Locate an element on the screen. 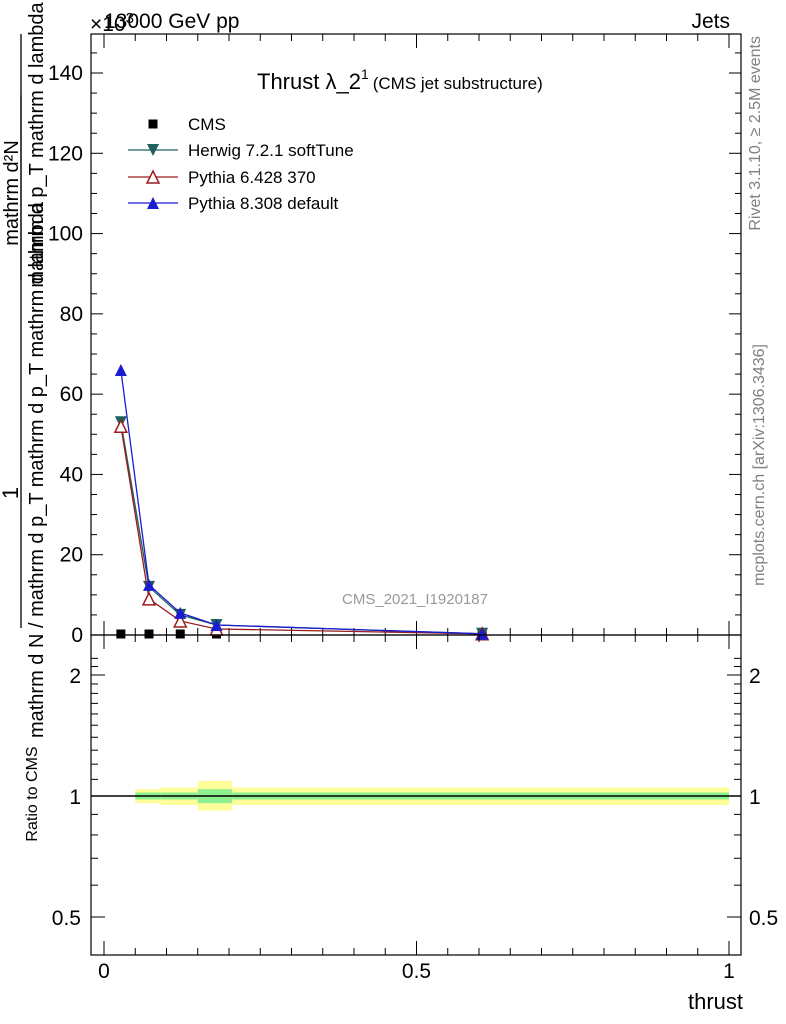 Image resolution: width=786 pixels, height=1024 pixels. legend-item: Pythia 6.428 370 is located at coordinates (222, 177).